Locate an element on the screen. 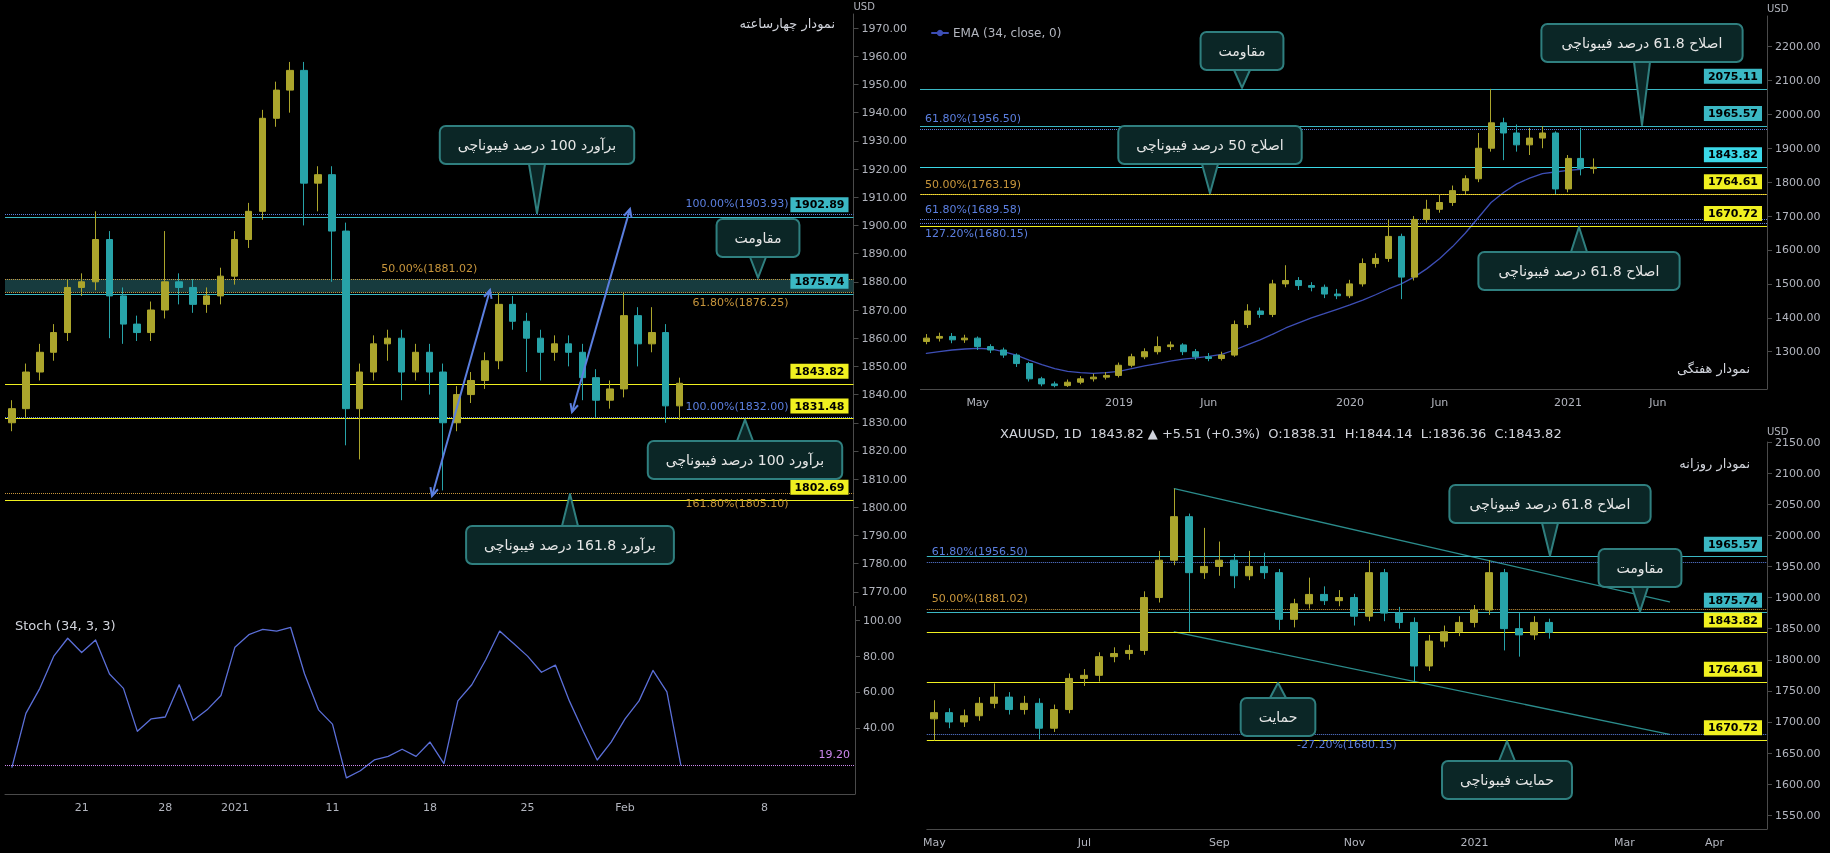 The image size is (1830, 853). y-tick-label: 2050.00 is located at coordinates (1798, 504).